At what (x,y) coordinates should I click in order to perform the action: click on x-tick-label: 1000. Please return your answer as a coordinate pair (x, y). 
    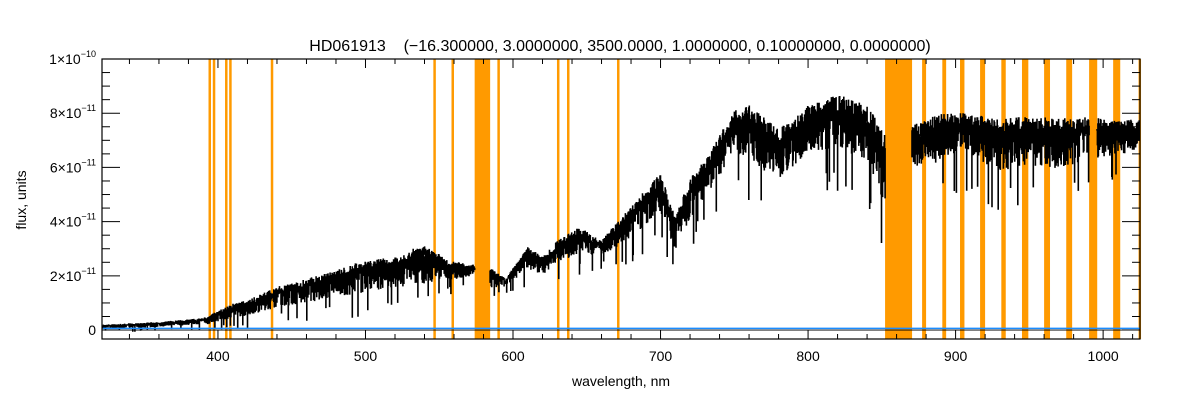
    Looking at the image, I should click on (1103, 356).